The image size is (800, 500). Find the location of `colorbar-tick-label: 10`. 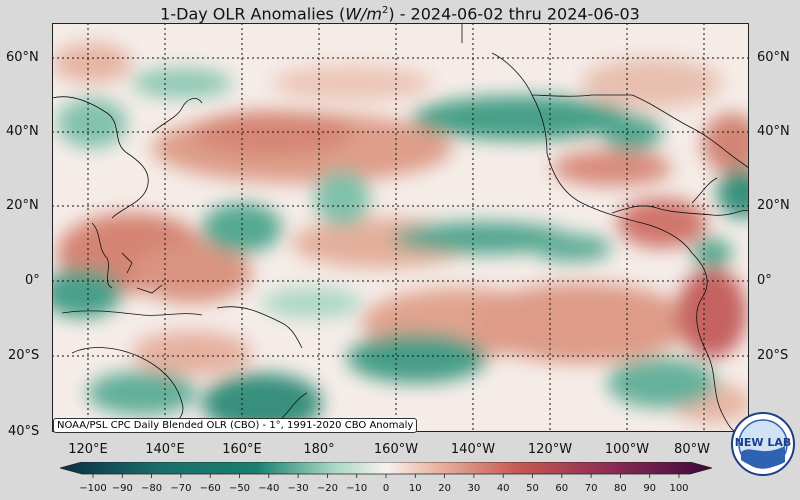

colorbar-tick-label: 10 is located at coordinates (415, 488).